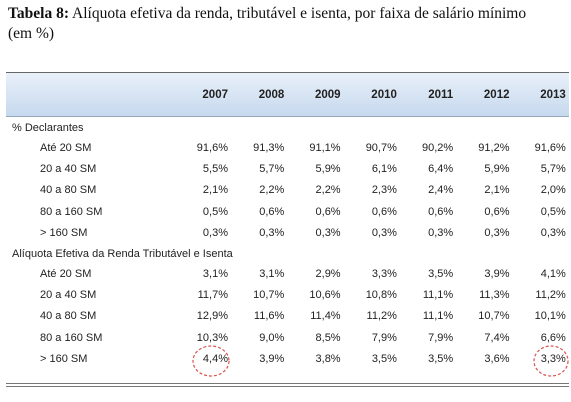 The image size is (571, 402). I want to click on cell-value: 6,1%, so click(384, 169).